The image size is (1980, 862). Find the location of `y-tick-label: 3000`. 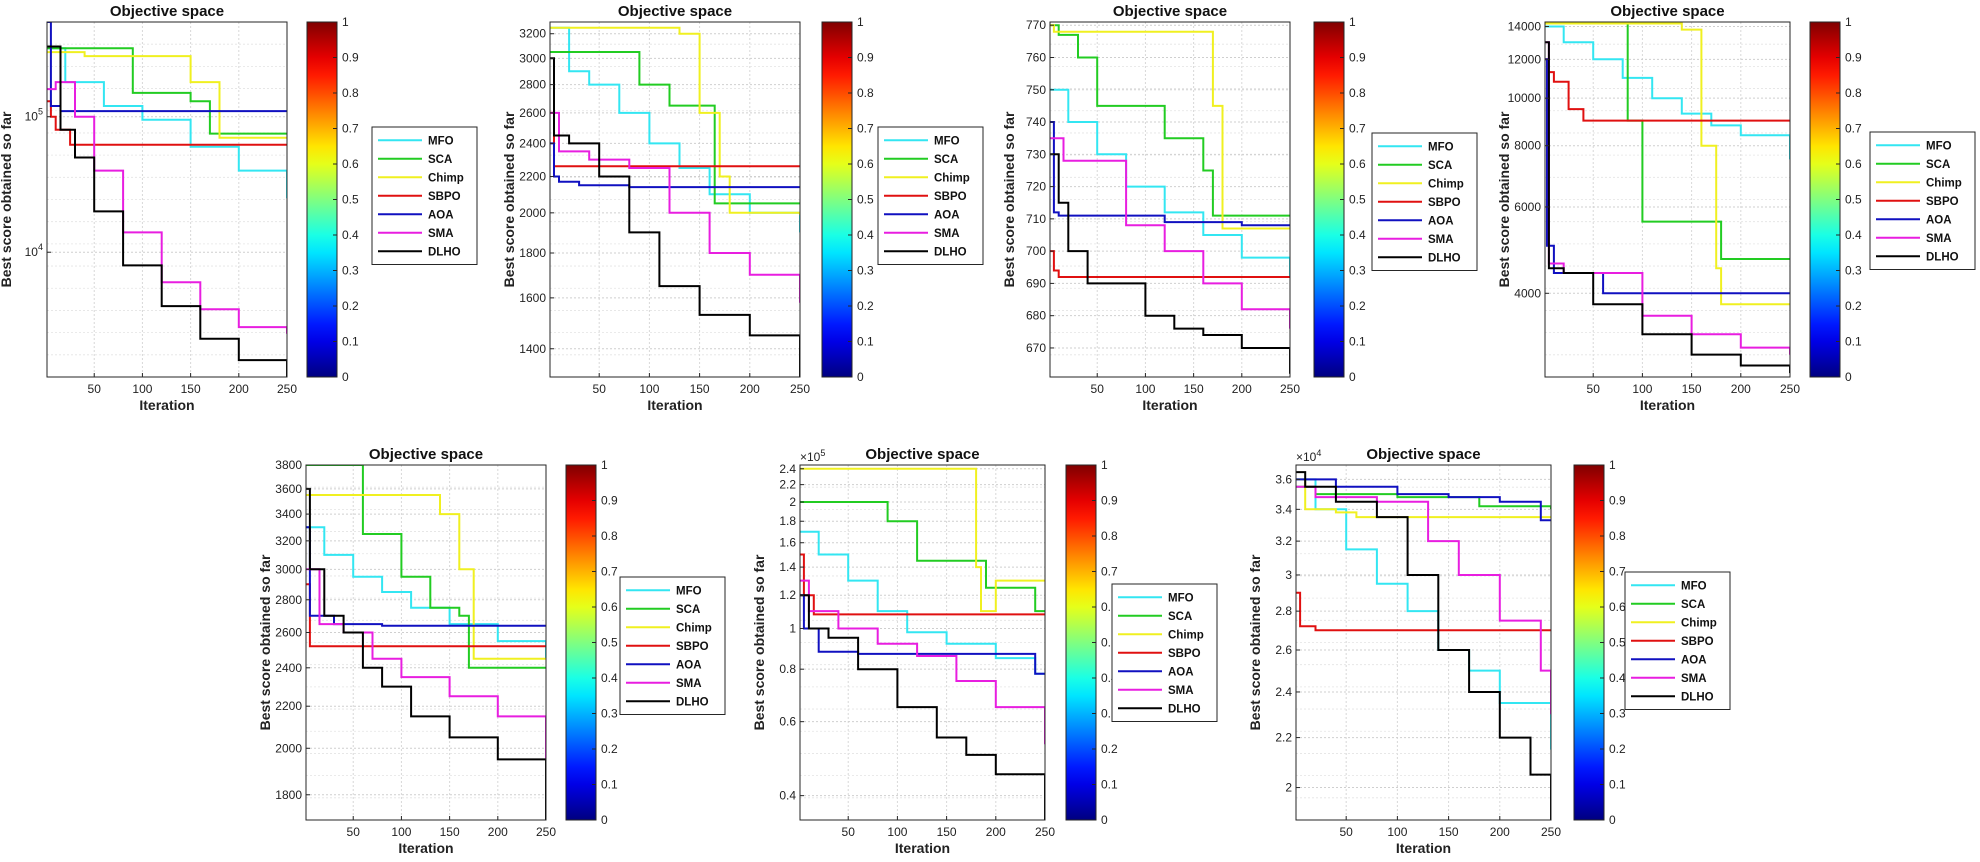

y-tick-label: 3000 is located at coordinates (532, 58).